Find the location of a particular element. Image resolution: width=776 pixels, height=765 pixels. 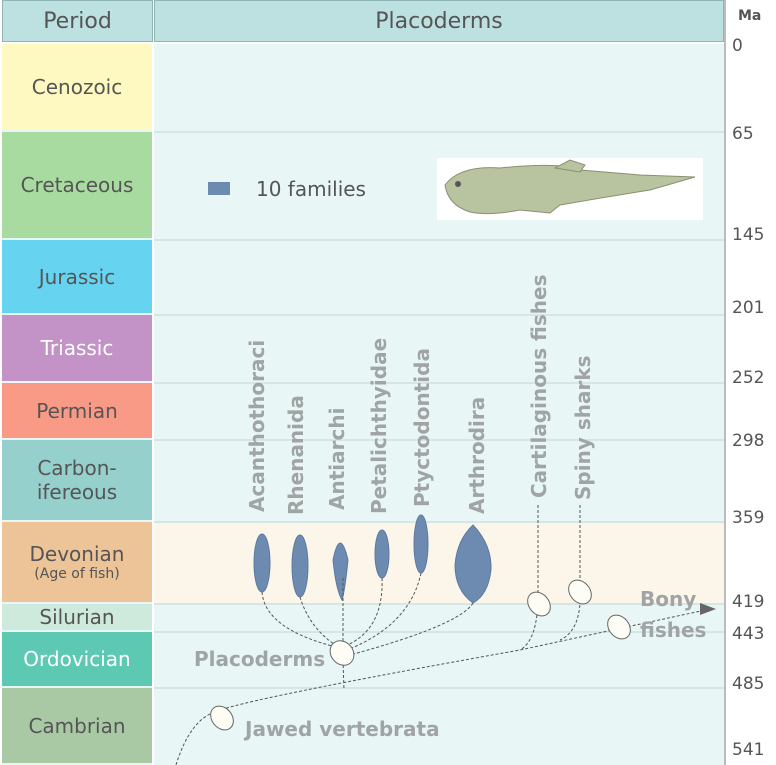

ptyctodontida-blob is located at coordinates (421, 544).